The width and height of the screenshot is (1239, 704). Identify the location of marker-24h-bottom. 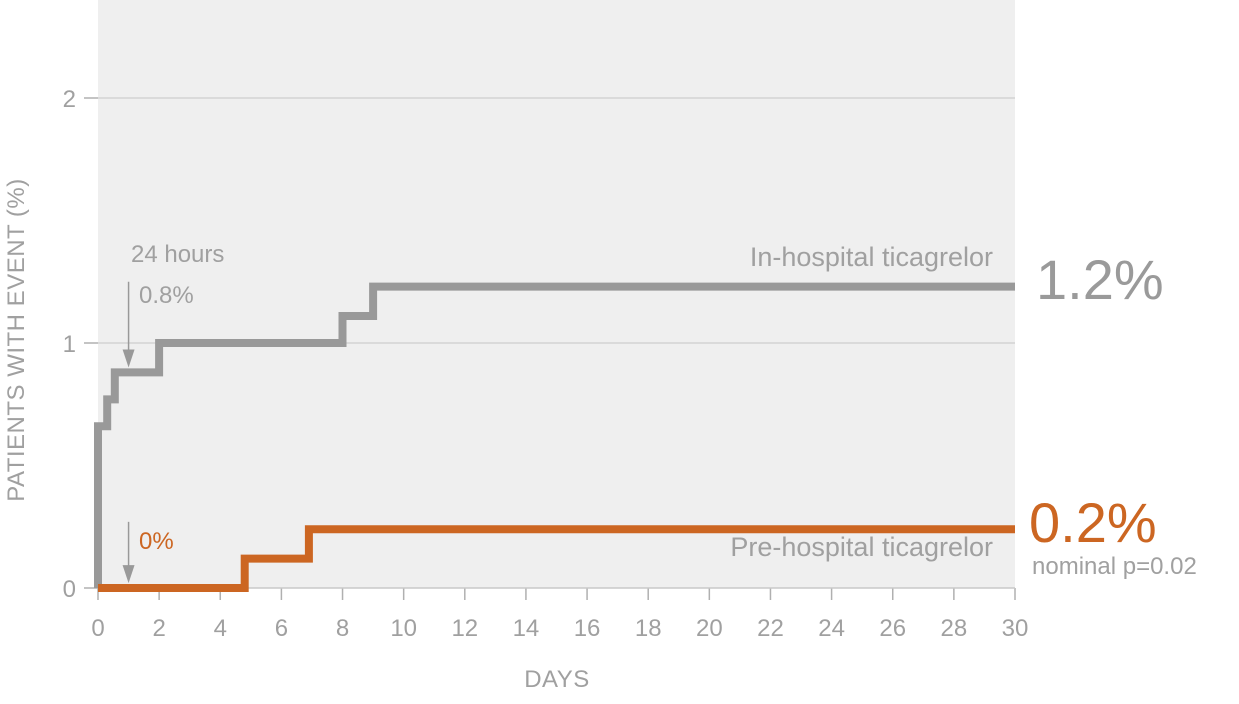
(128, 552).